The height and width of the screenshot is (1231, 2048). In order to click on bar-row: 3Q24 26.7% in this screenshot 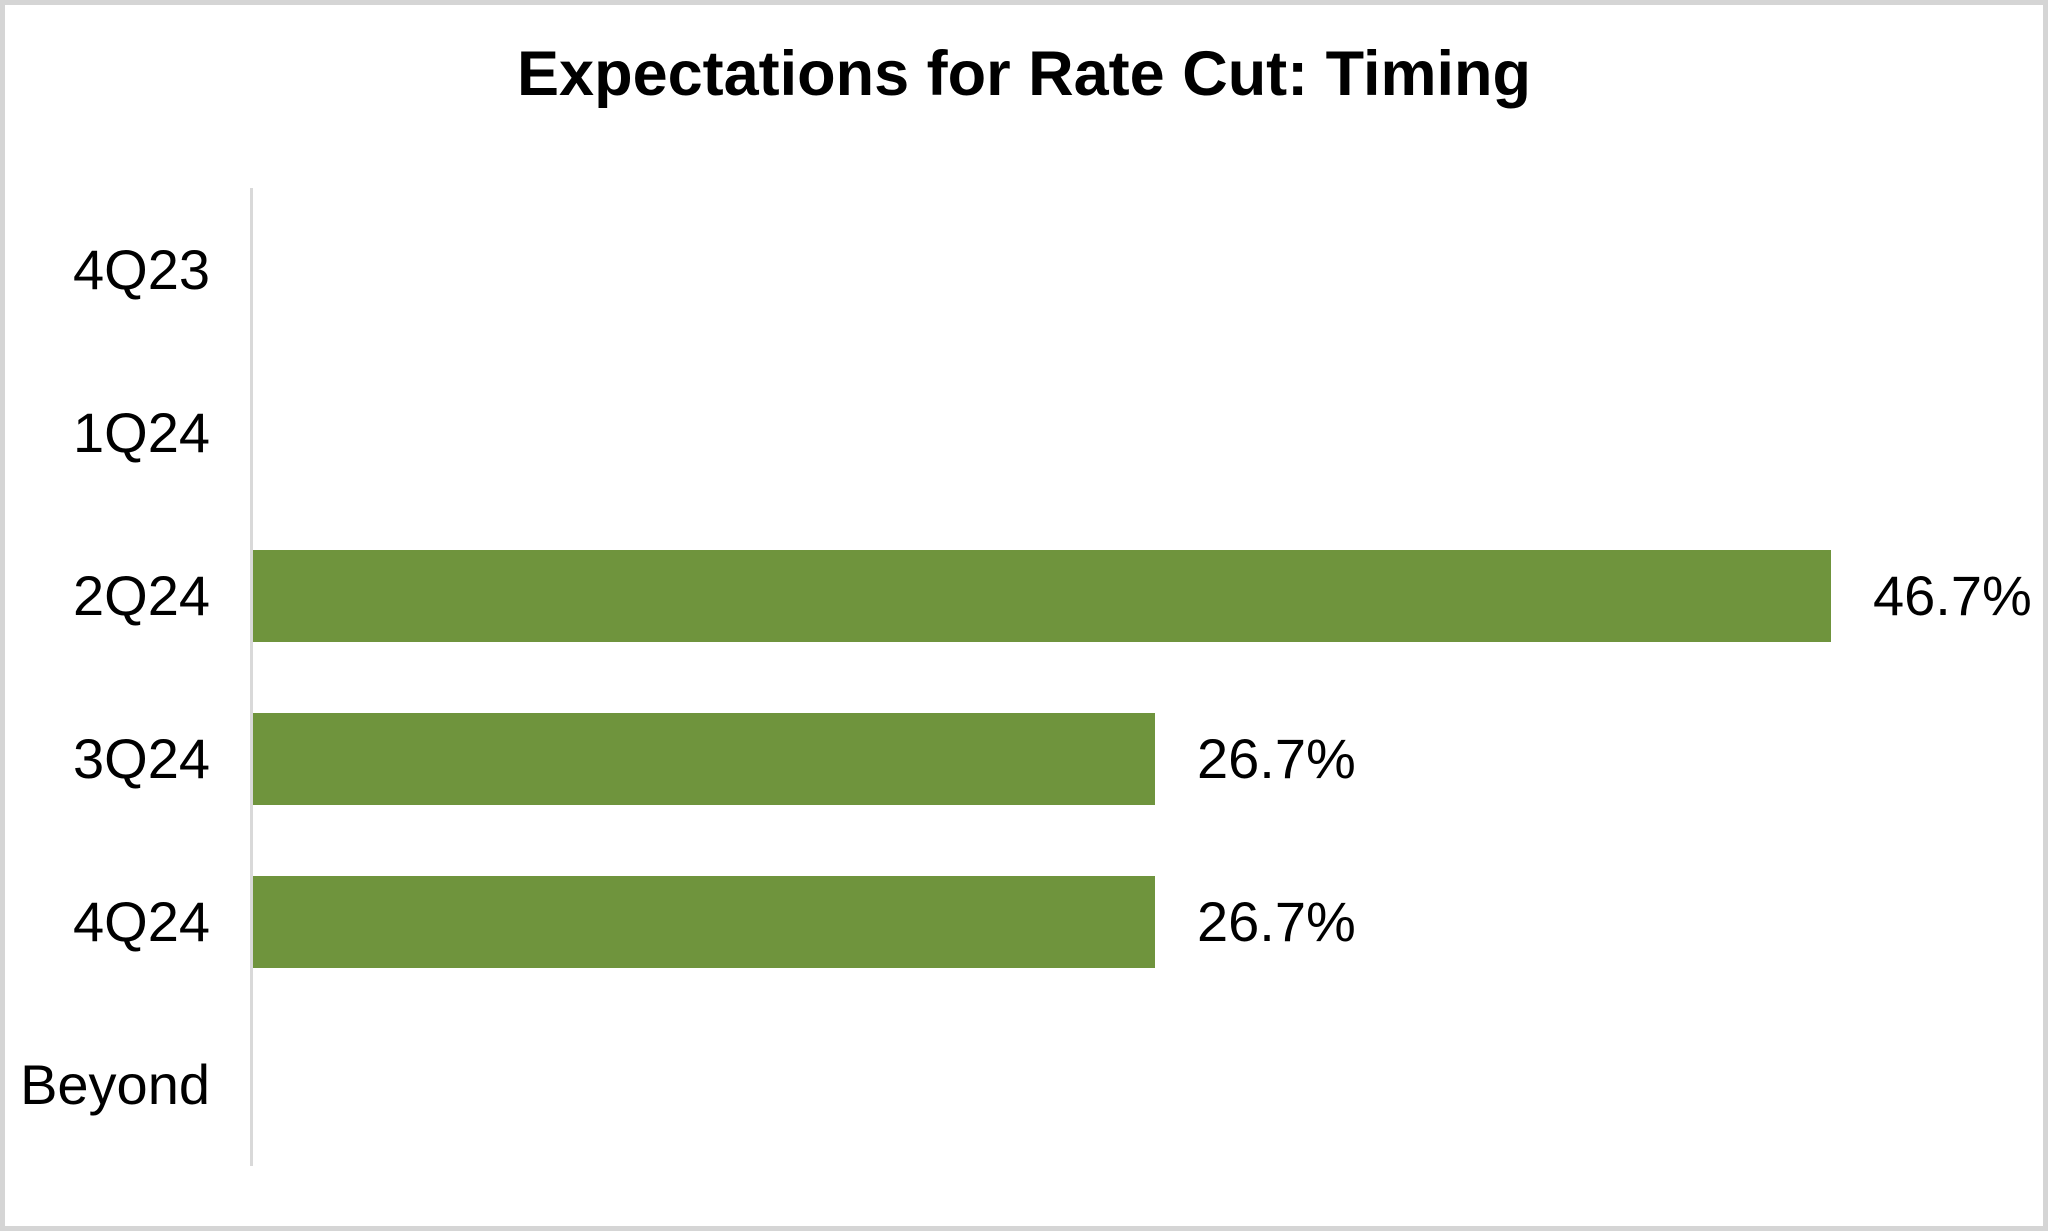, I will do `click(1024, 758)`.